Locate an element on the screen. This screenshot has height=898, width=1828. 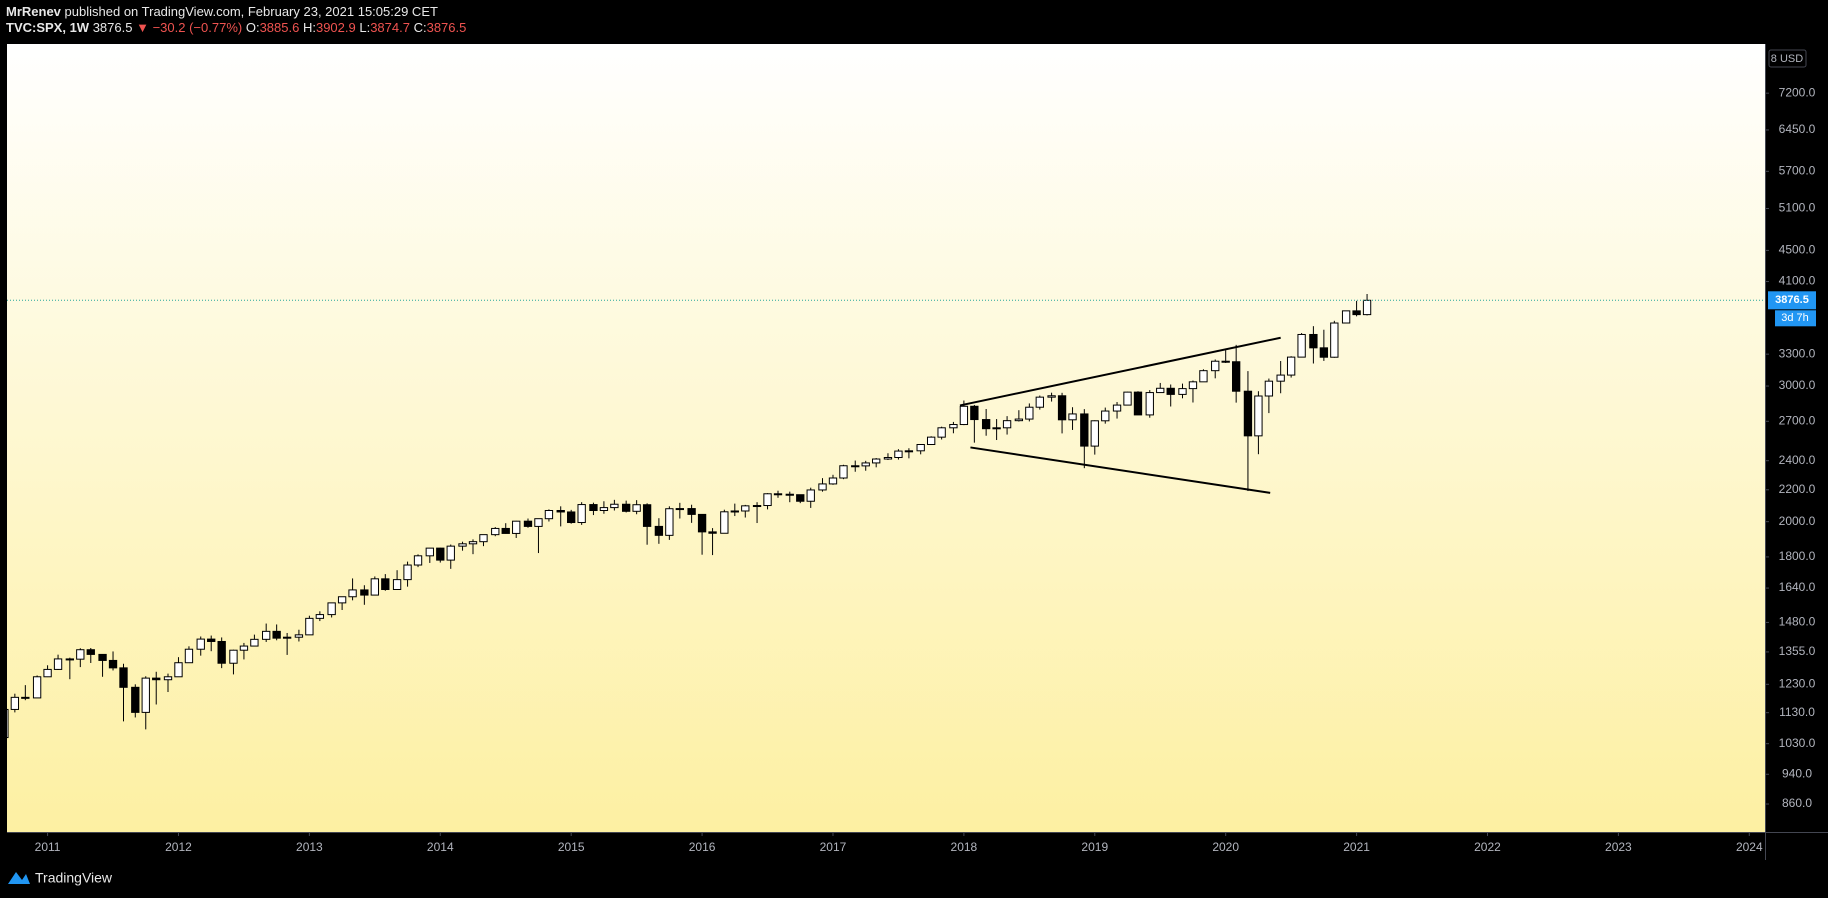
open-label: O: is located at coordinates (253, 27).